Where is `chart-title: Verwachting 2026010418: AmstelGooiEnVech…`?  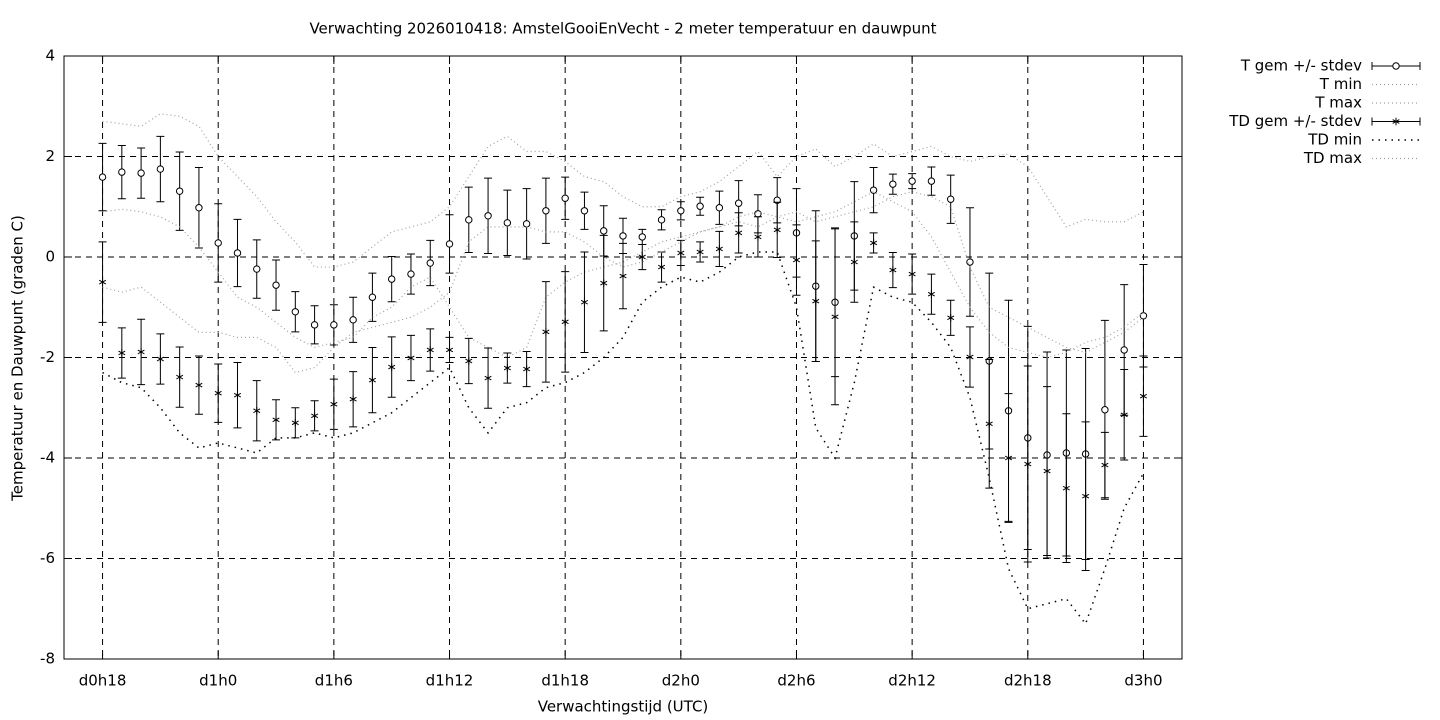 chart-title: Verwachting 2026010418: AmstelGooiEnVech… is located at coordinates (622, 29).